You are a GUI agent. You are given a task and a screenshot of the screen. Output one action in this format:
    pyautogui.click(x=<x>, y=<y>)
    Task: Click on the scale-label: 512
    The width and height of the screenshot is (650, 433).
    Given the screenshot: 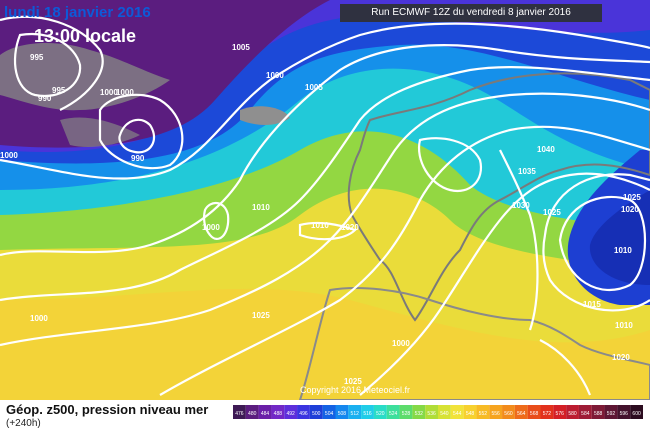 What is the action you would take?
    pyautogui.click(x=355, y=414)
    